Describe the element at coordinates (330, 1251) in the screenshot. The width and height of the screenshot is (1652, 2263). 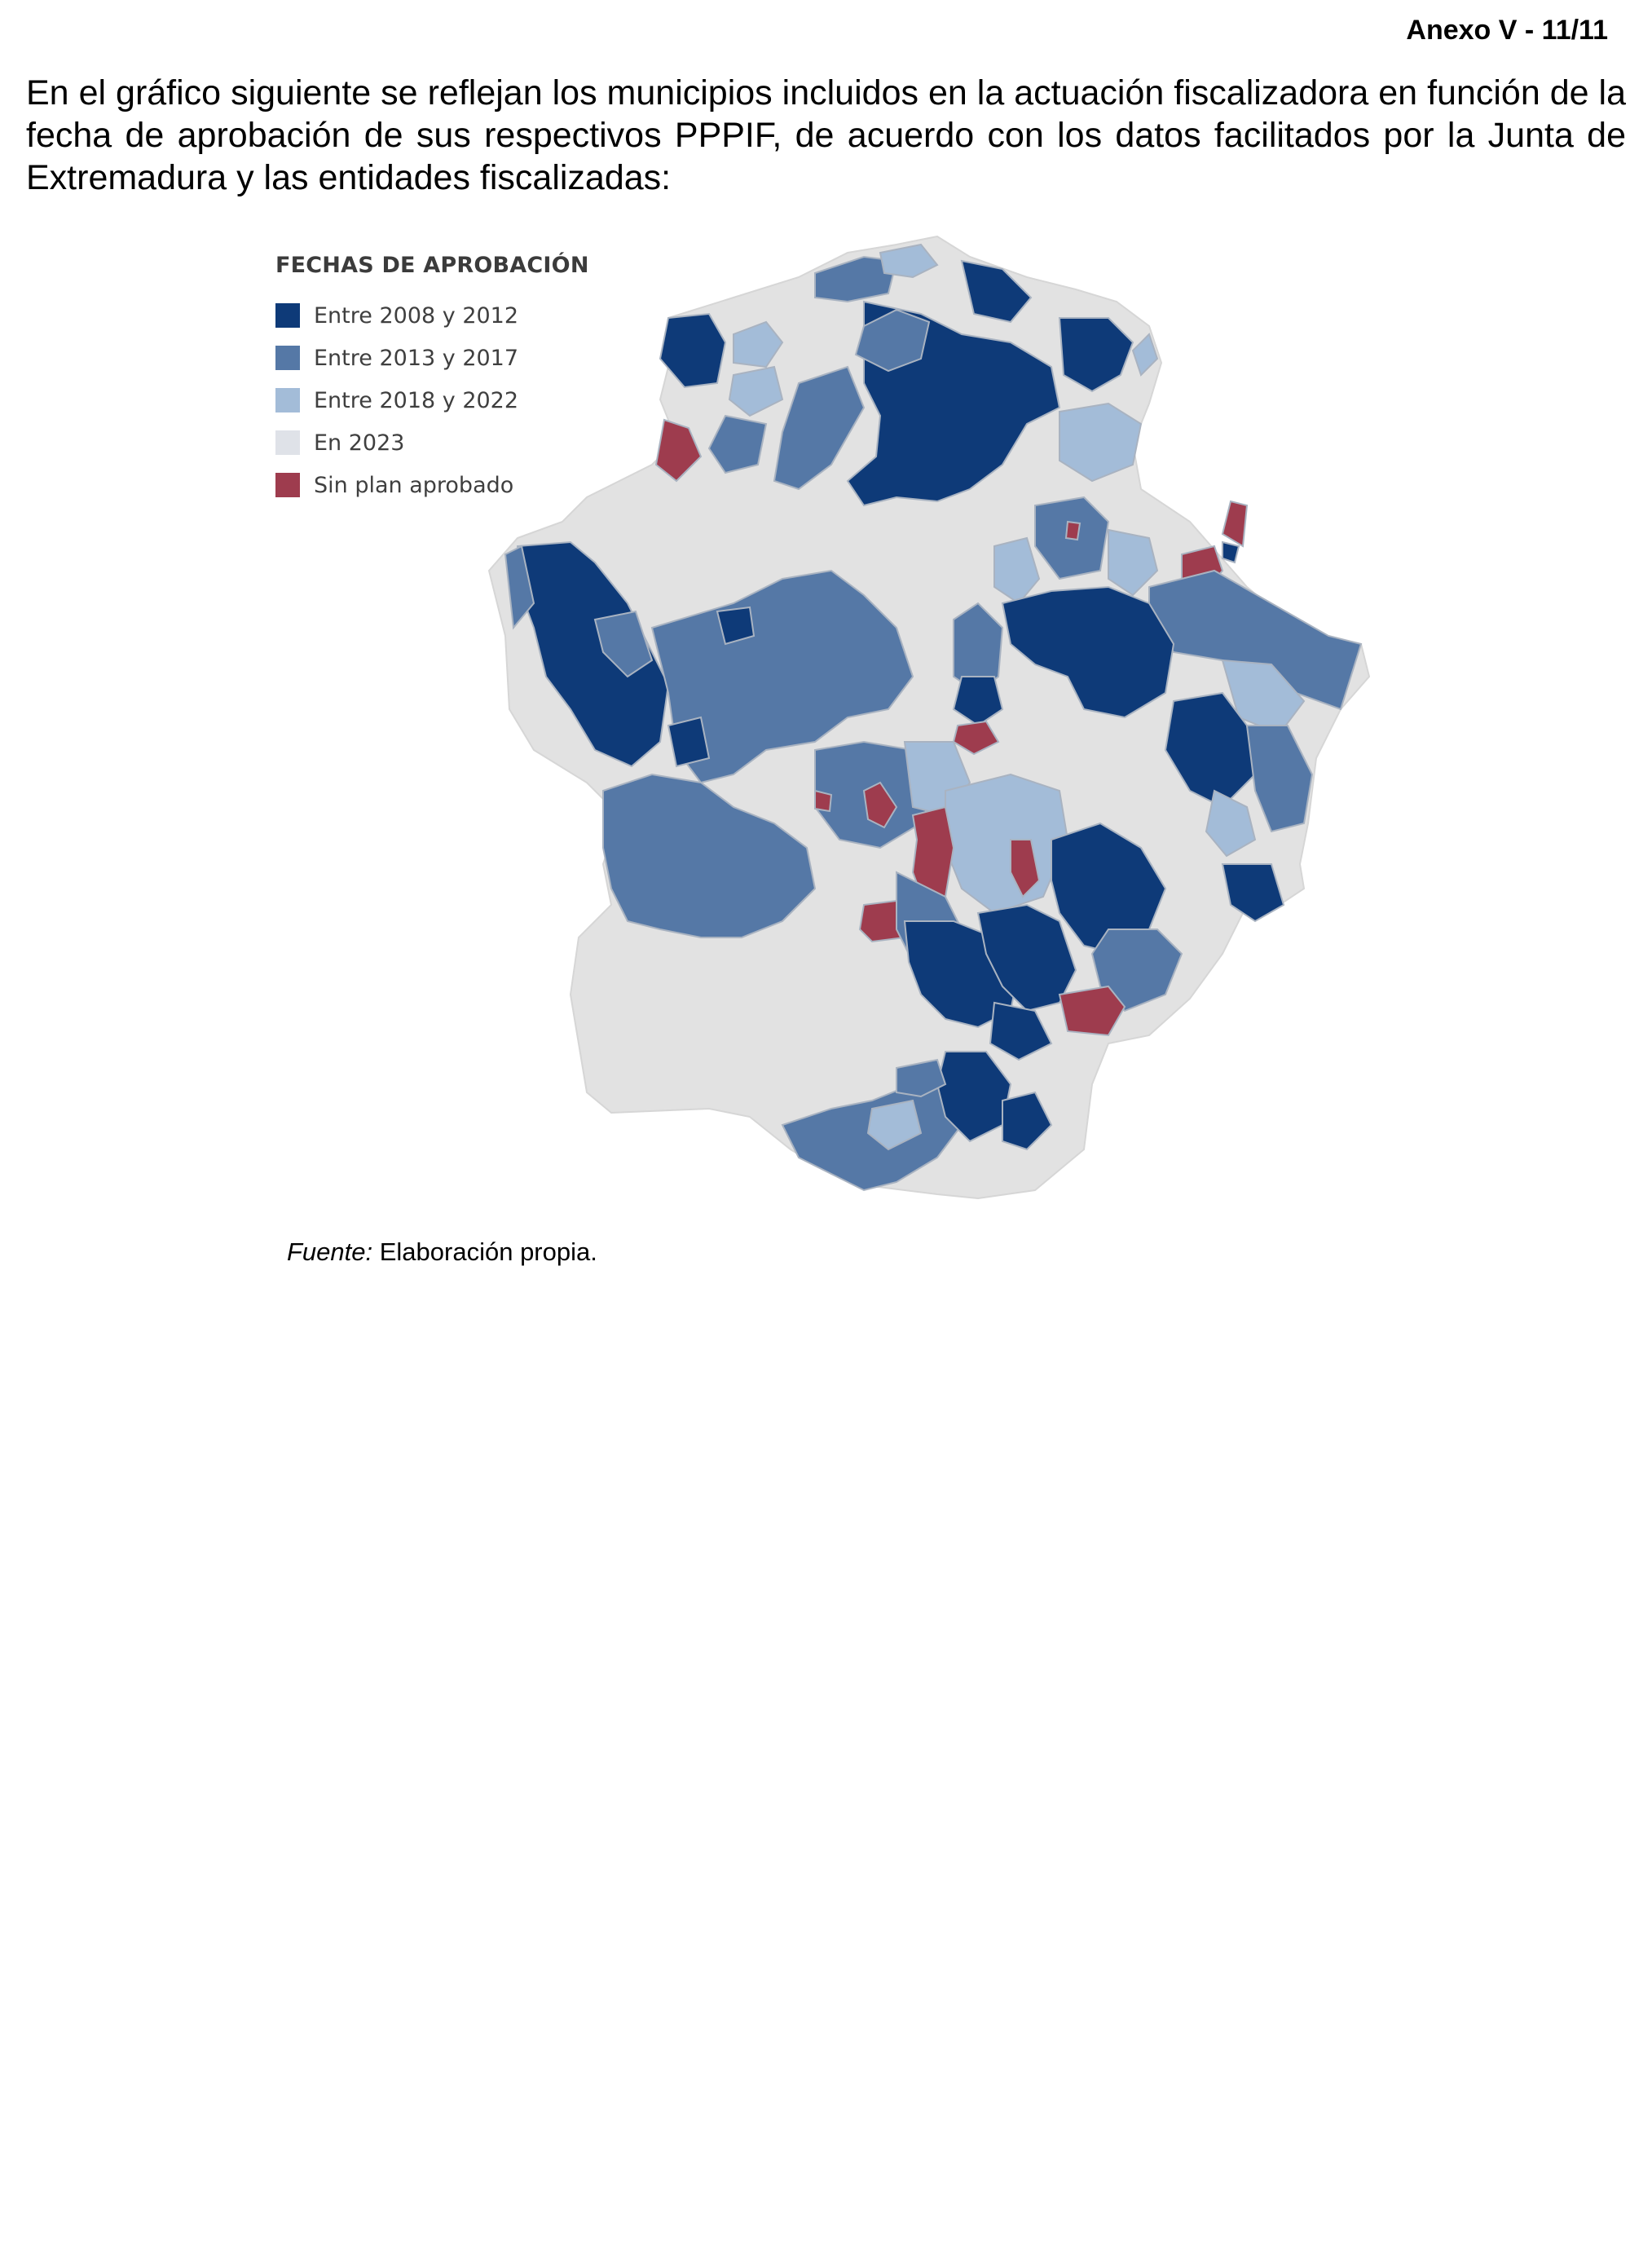
I see `source-prefix: Fuente:` at that location.